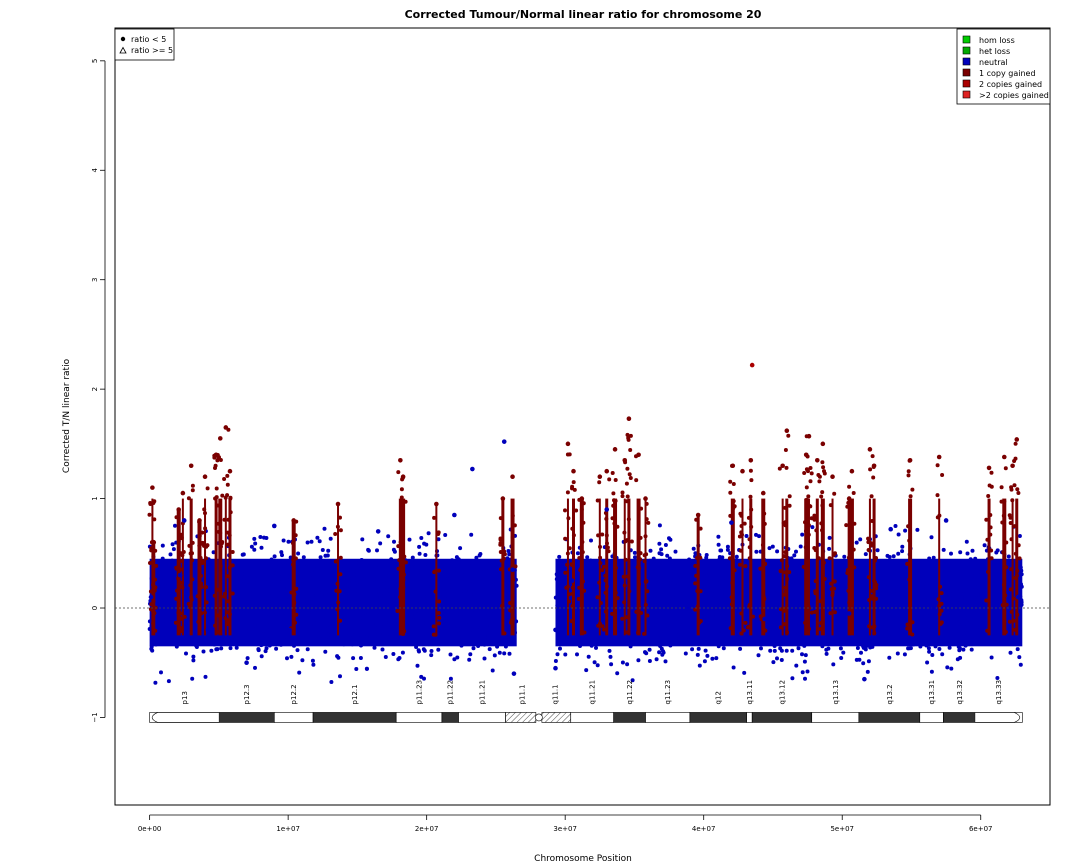  I want to click on centromere, so click(539, 717).